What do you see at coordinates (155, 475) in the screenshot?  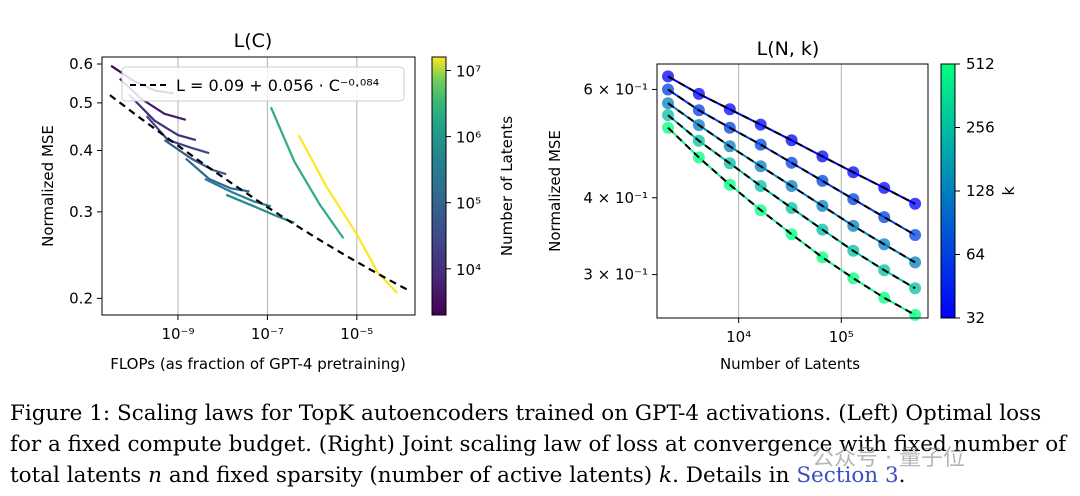 I see `caption-var-n: n` at bounding box center [155, 475].